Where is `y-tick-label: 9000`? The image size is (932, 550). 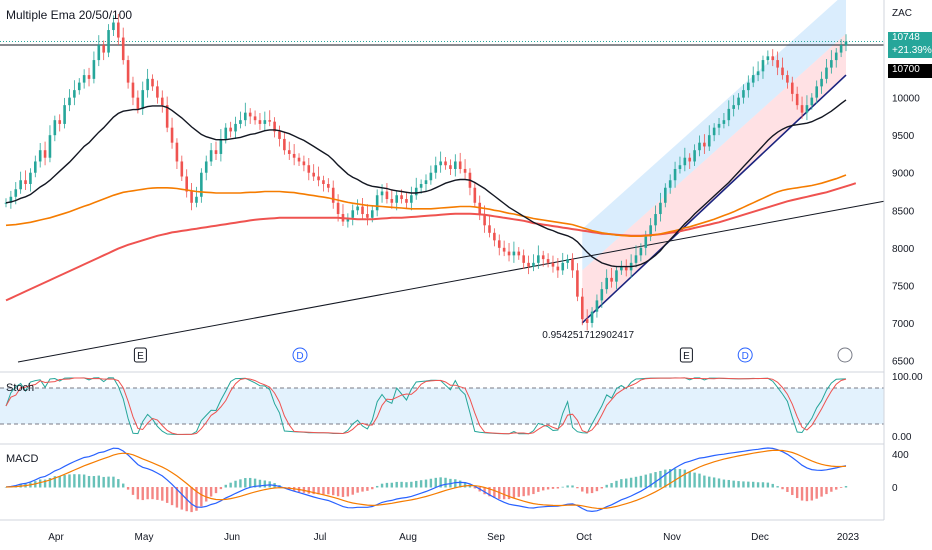 y-tick-label: 9000 is located at coordinates (903, 174).